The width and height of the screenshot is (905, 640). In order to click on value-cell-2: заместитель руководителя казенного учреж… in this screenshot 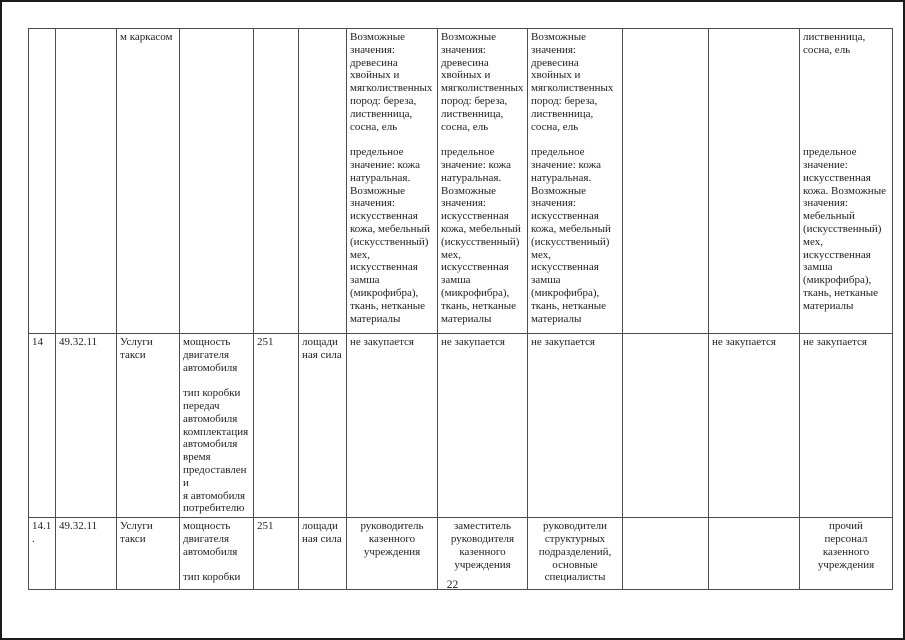, I will do `click(482, 554)`.